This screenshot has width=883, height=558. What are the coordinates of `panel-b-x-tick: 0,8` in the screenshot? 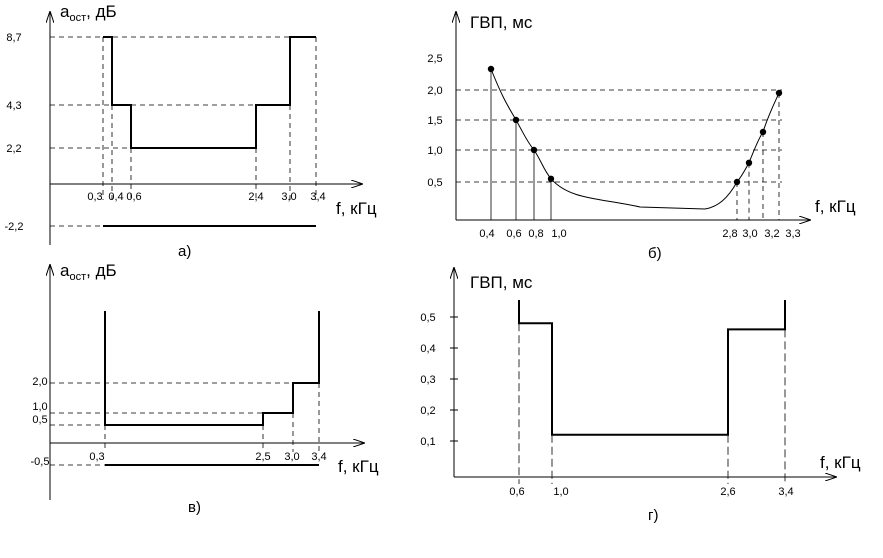 It's located at (535, 234).